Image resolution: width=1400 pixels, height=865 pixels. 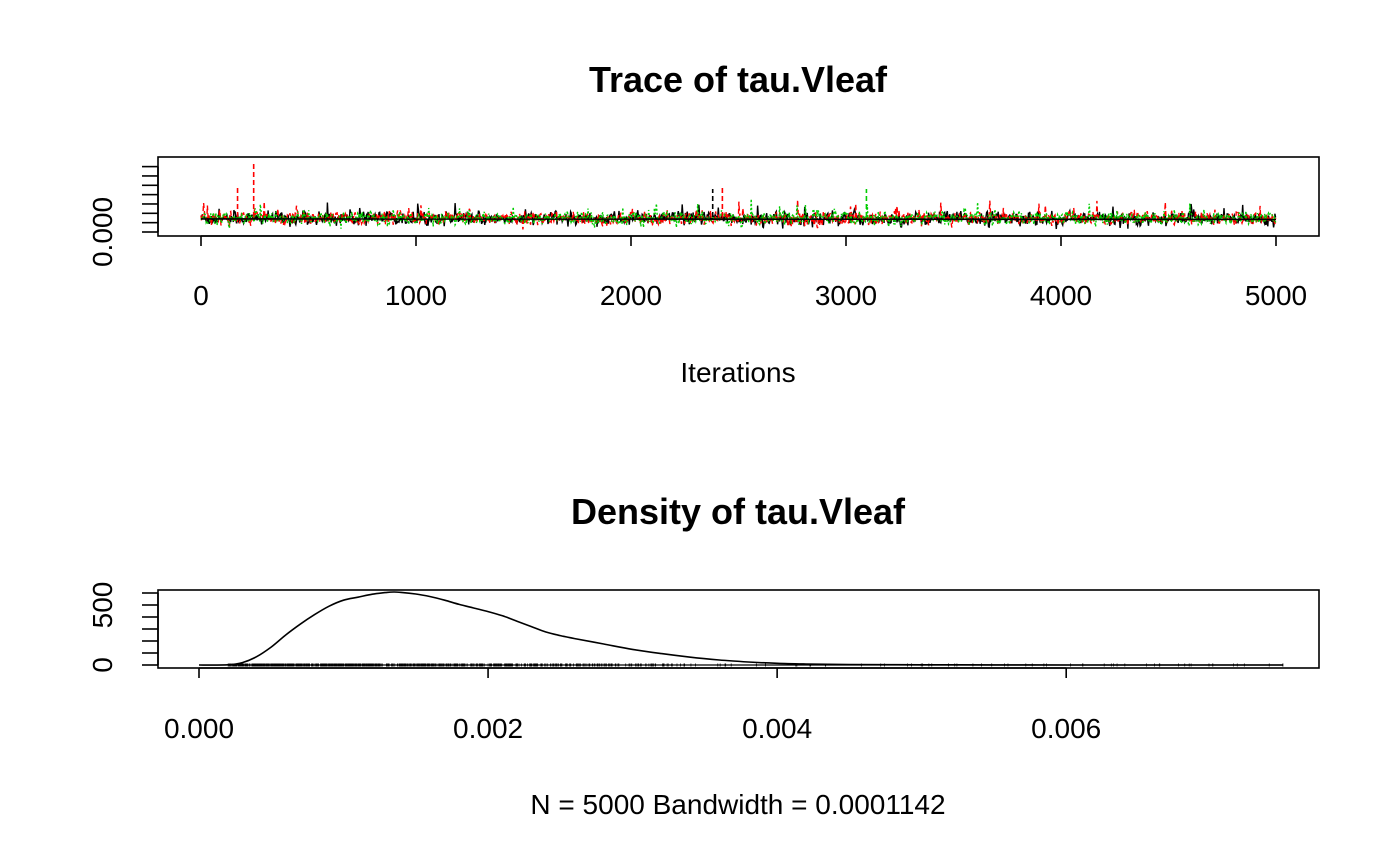 I want to click on density-y-tick-label: 500, so click(x=102, y=605).